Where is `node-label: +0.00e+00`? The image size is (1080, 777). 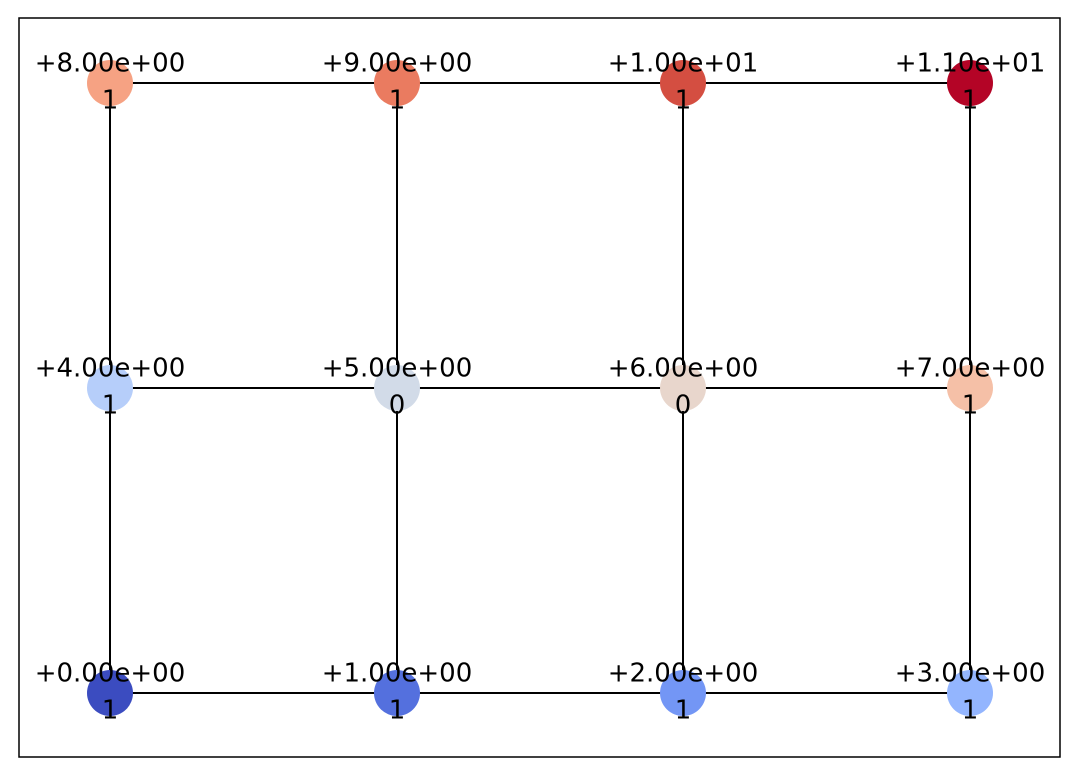 node-label: +0.00e+00 is located at coordinates (110, 674).